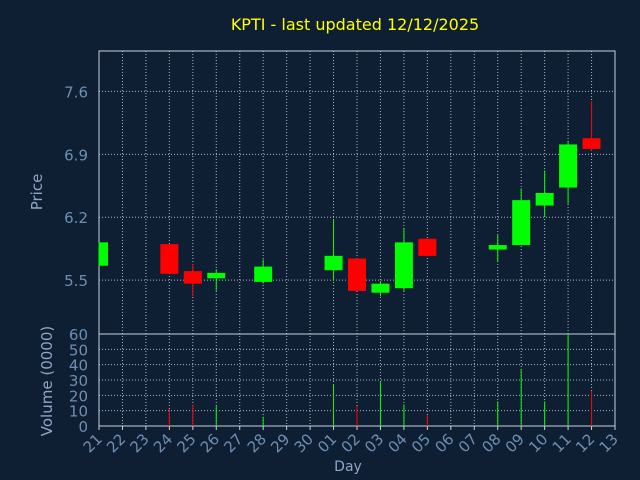 This screenshot has height=480, width=640. I want to click on x-tick-label: 13, so click(609, 443).